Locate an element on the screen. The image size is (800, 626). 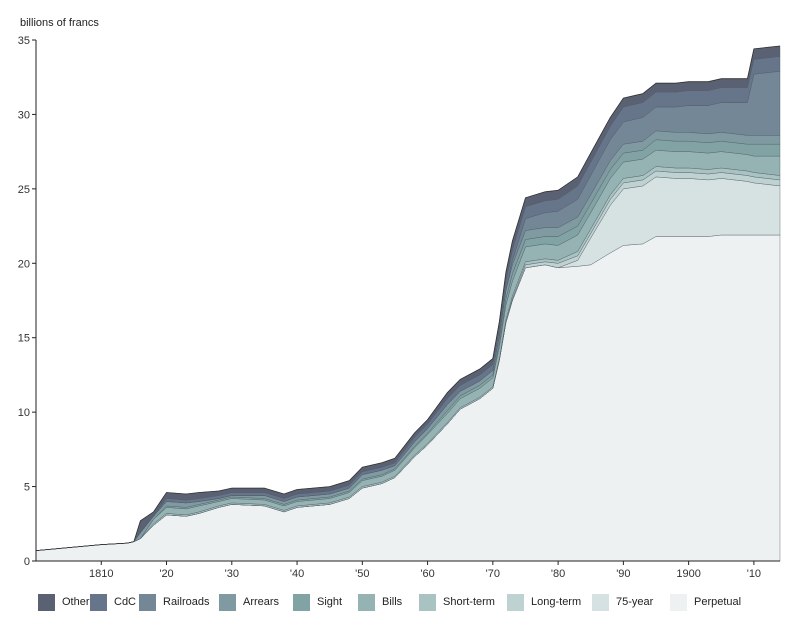
y-axis: 0 5 10 15 20 25 30 35 is located at coordinates (27, 301).